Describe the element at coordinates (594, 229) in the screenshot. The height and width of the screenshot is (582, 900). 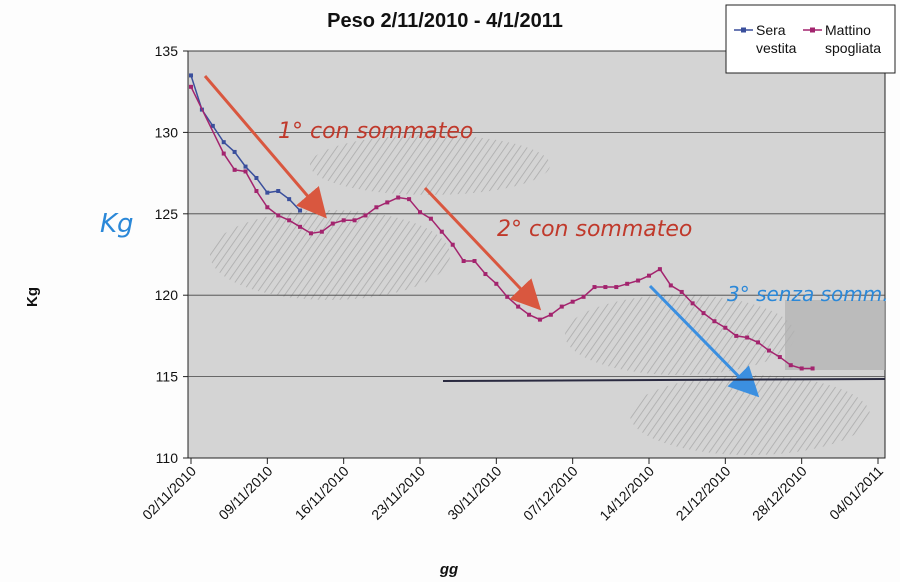
I see `annotation-2: 2° con sommateo` at that location.